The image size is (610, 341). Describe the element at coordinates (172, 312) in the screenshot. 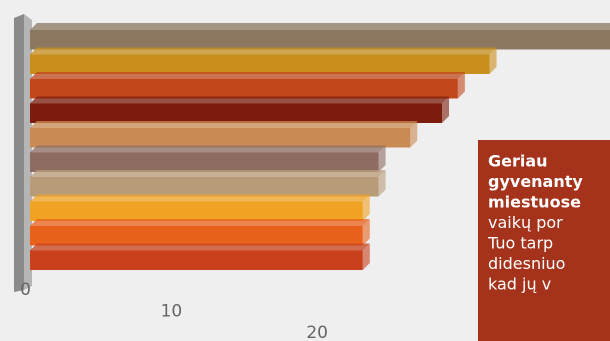

I see `x-tick-label: 10` at that location.